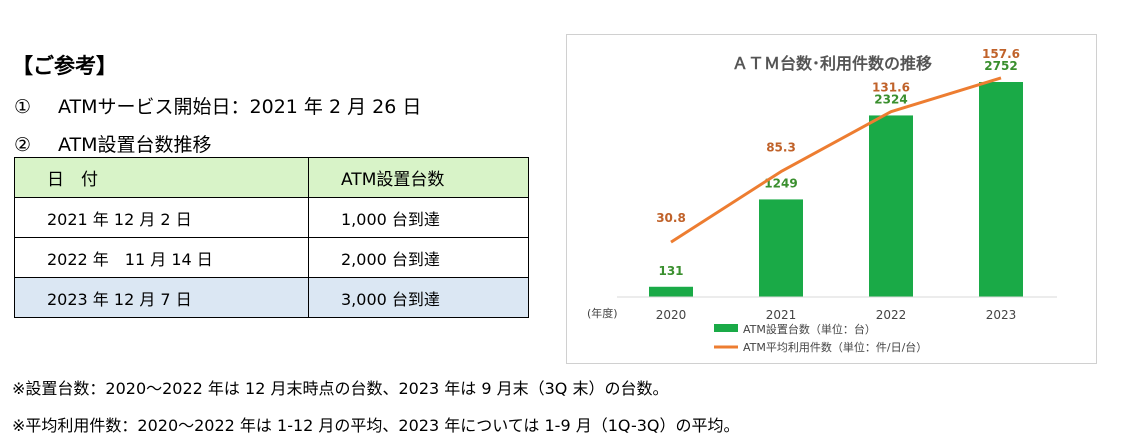 The height and width of the screenshot is (443, 1122). I want to click on header-date: 日 付, so click(161, 177).